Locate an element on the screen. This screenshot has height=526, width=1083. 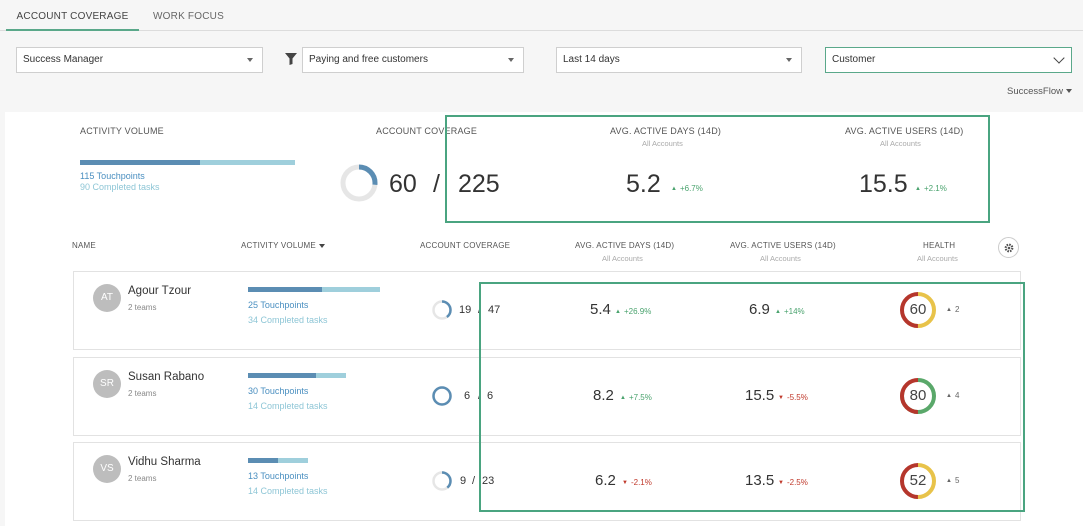
row-completed-tasks: 34 Completed tasks is located at coordinates (288, 320).